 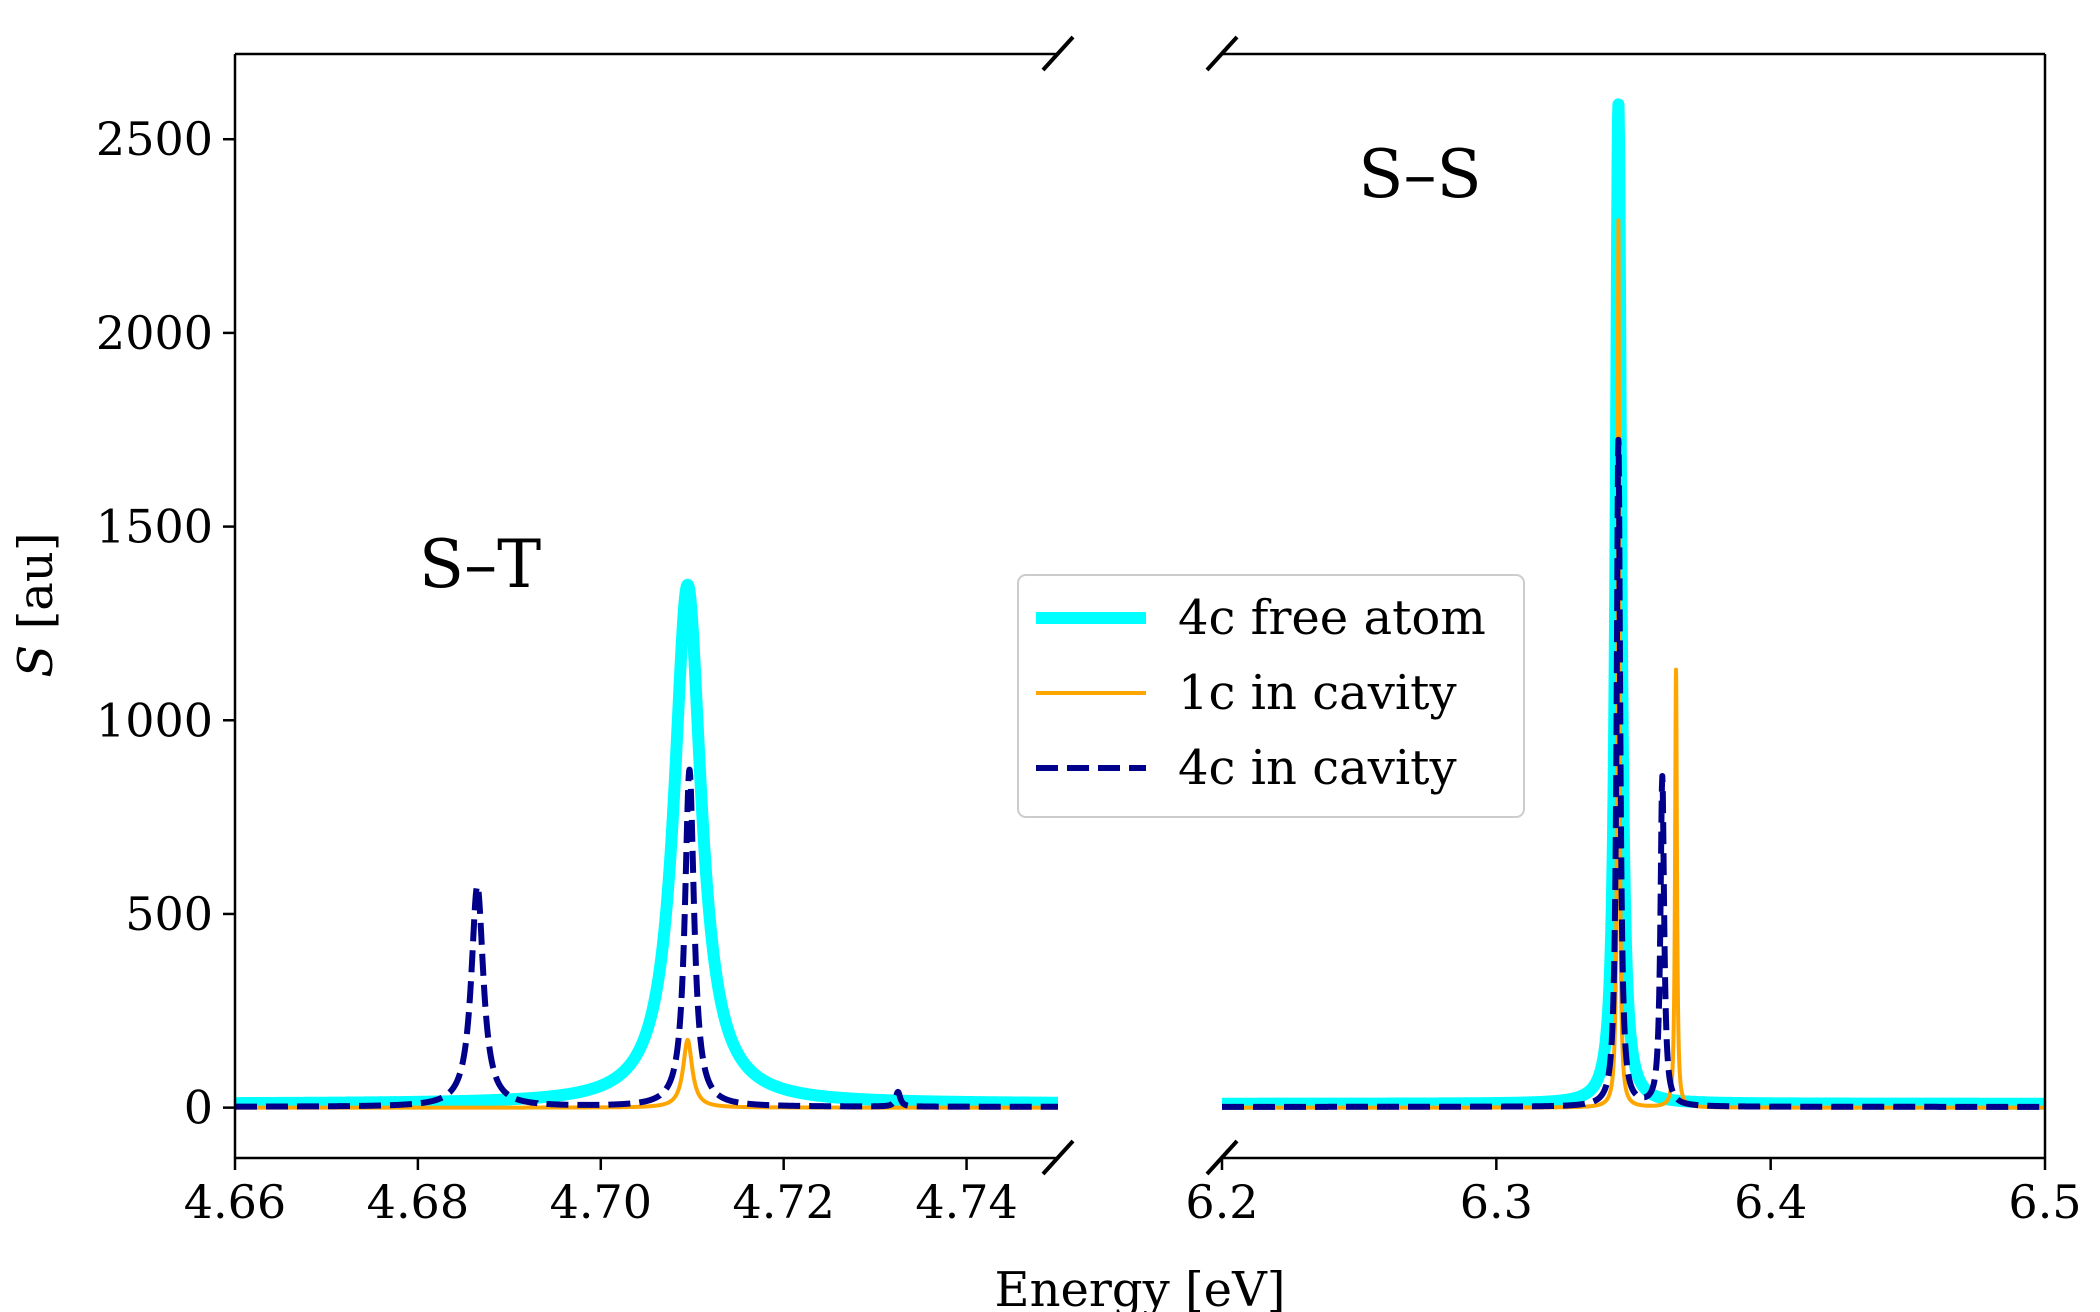 I want to click on x-tick-label: 6.5, so click(x=2044, y=1202).